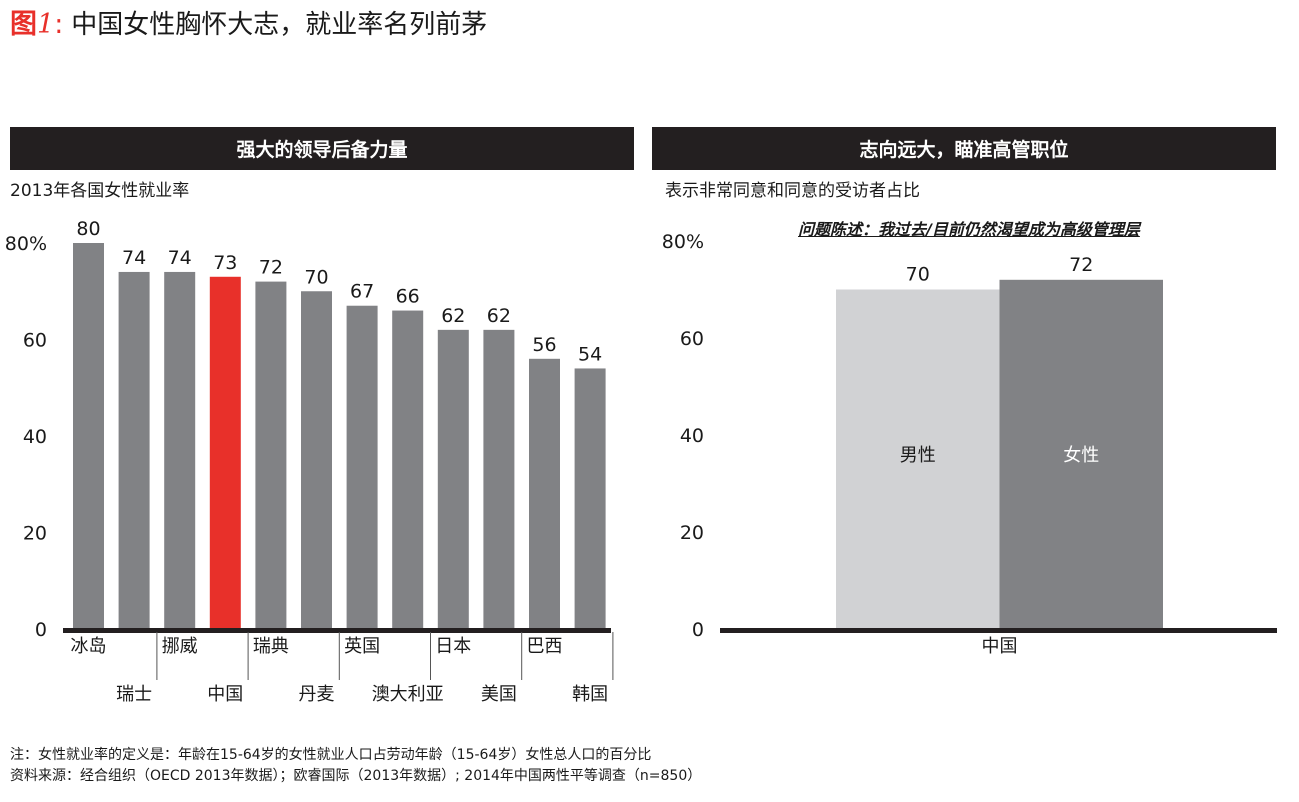 This screenshot has width=1299, height=802. Describe the element at coordinates (453, 646) in the screenshot. I see `category-label: 日本` at that location.